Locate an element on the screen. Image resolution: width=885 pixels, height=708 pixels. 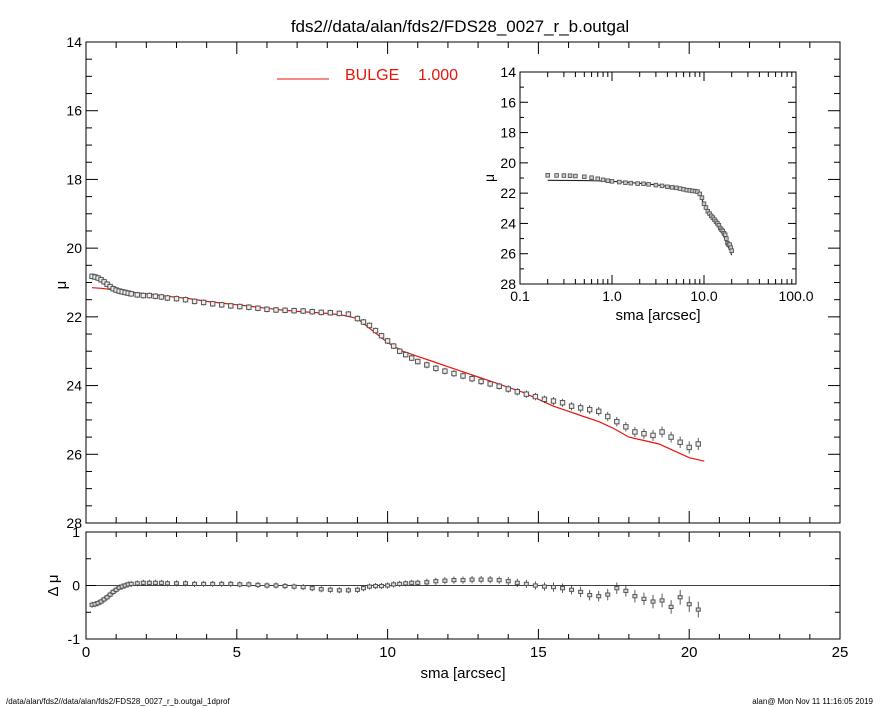
y-tick-label: 24 is located at coordinates (74, 386).